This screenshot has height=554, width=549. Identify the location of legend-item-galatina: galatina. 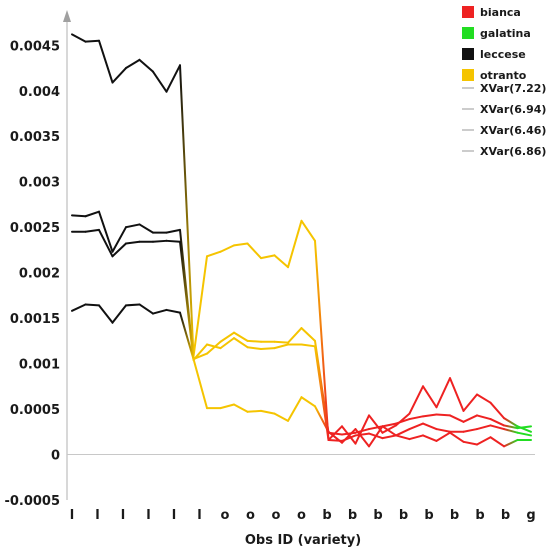
(496, 33).